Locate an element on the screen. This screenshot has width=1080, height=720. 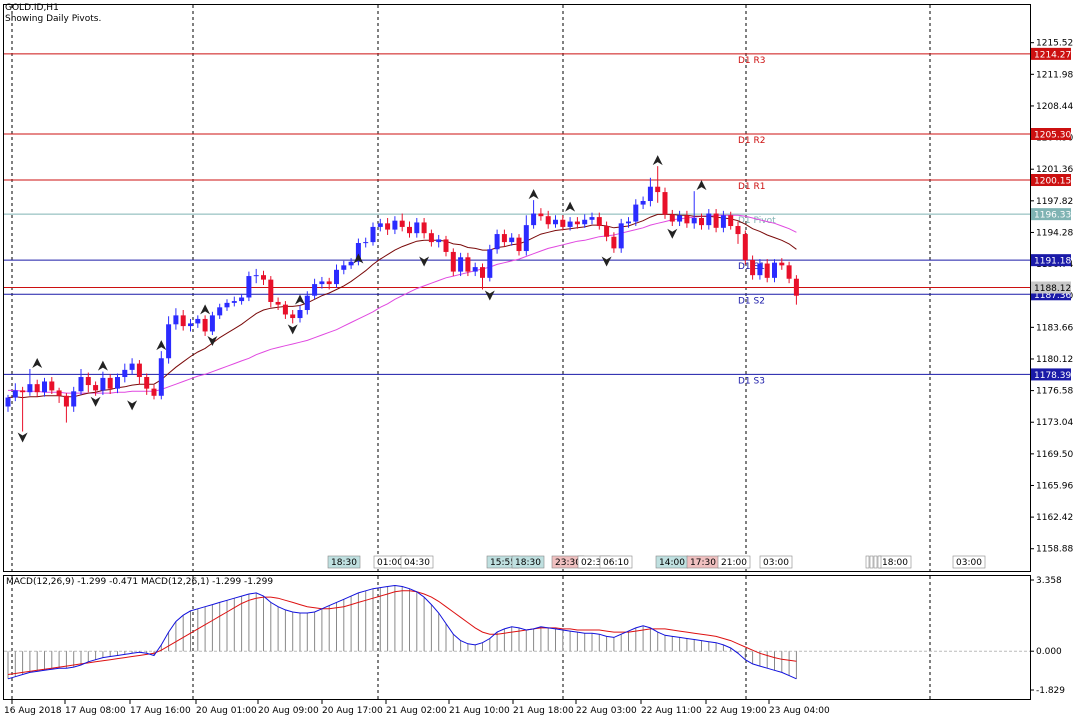
y-tick-label: 1165.96 is located at coordinates (1054, 486).